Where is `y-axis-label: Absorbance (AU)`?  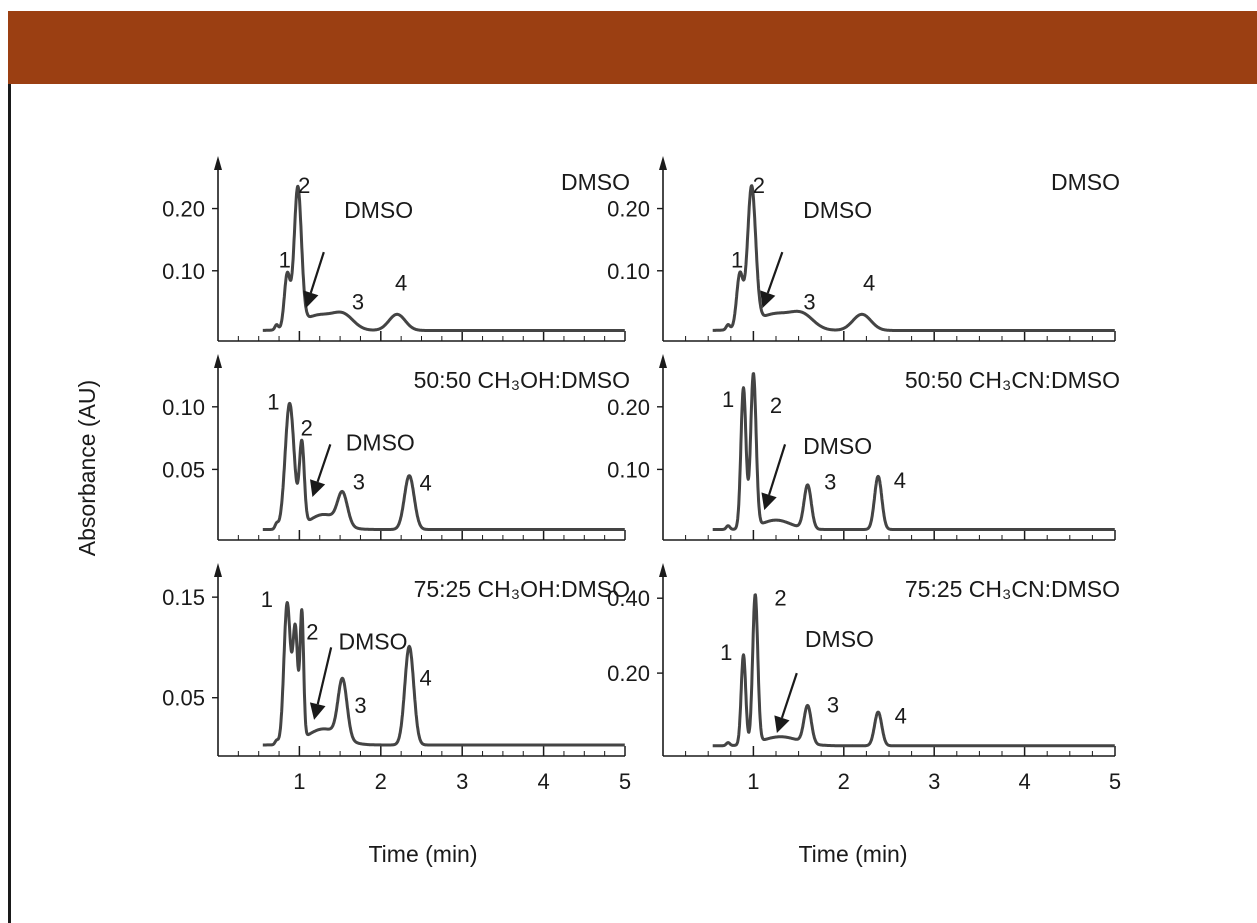
y-axis-label: Absorbance (AU) is located at coordinates (87, 468).